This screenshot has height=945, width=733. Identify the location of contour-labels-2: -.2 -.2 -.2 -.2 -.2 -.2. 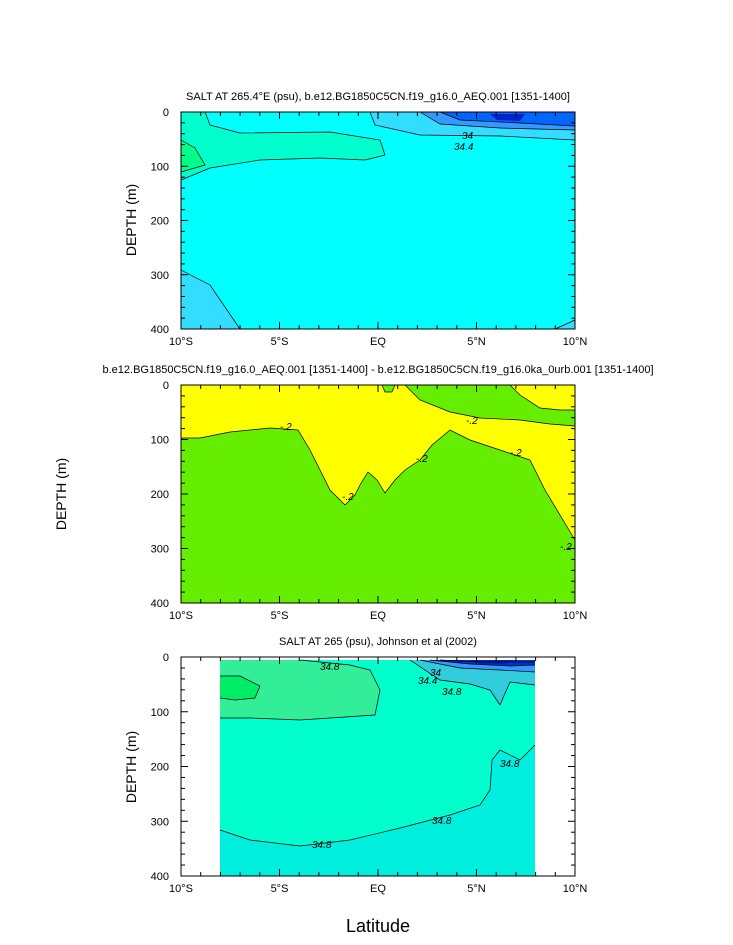
(426, 484).